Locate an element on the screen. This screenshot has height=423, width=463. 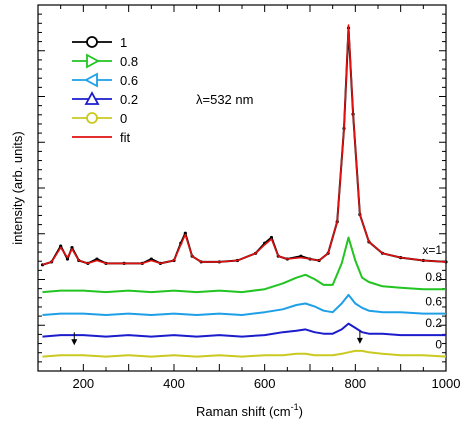
curve-label: 0.2 is located at coordinates (433, 323).